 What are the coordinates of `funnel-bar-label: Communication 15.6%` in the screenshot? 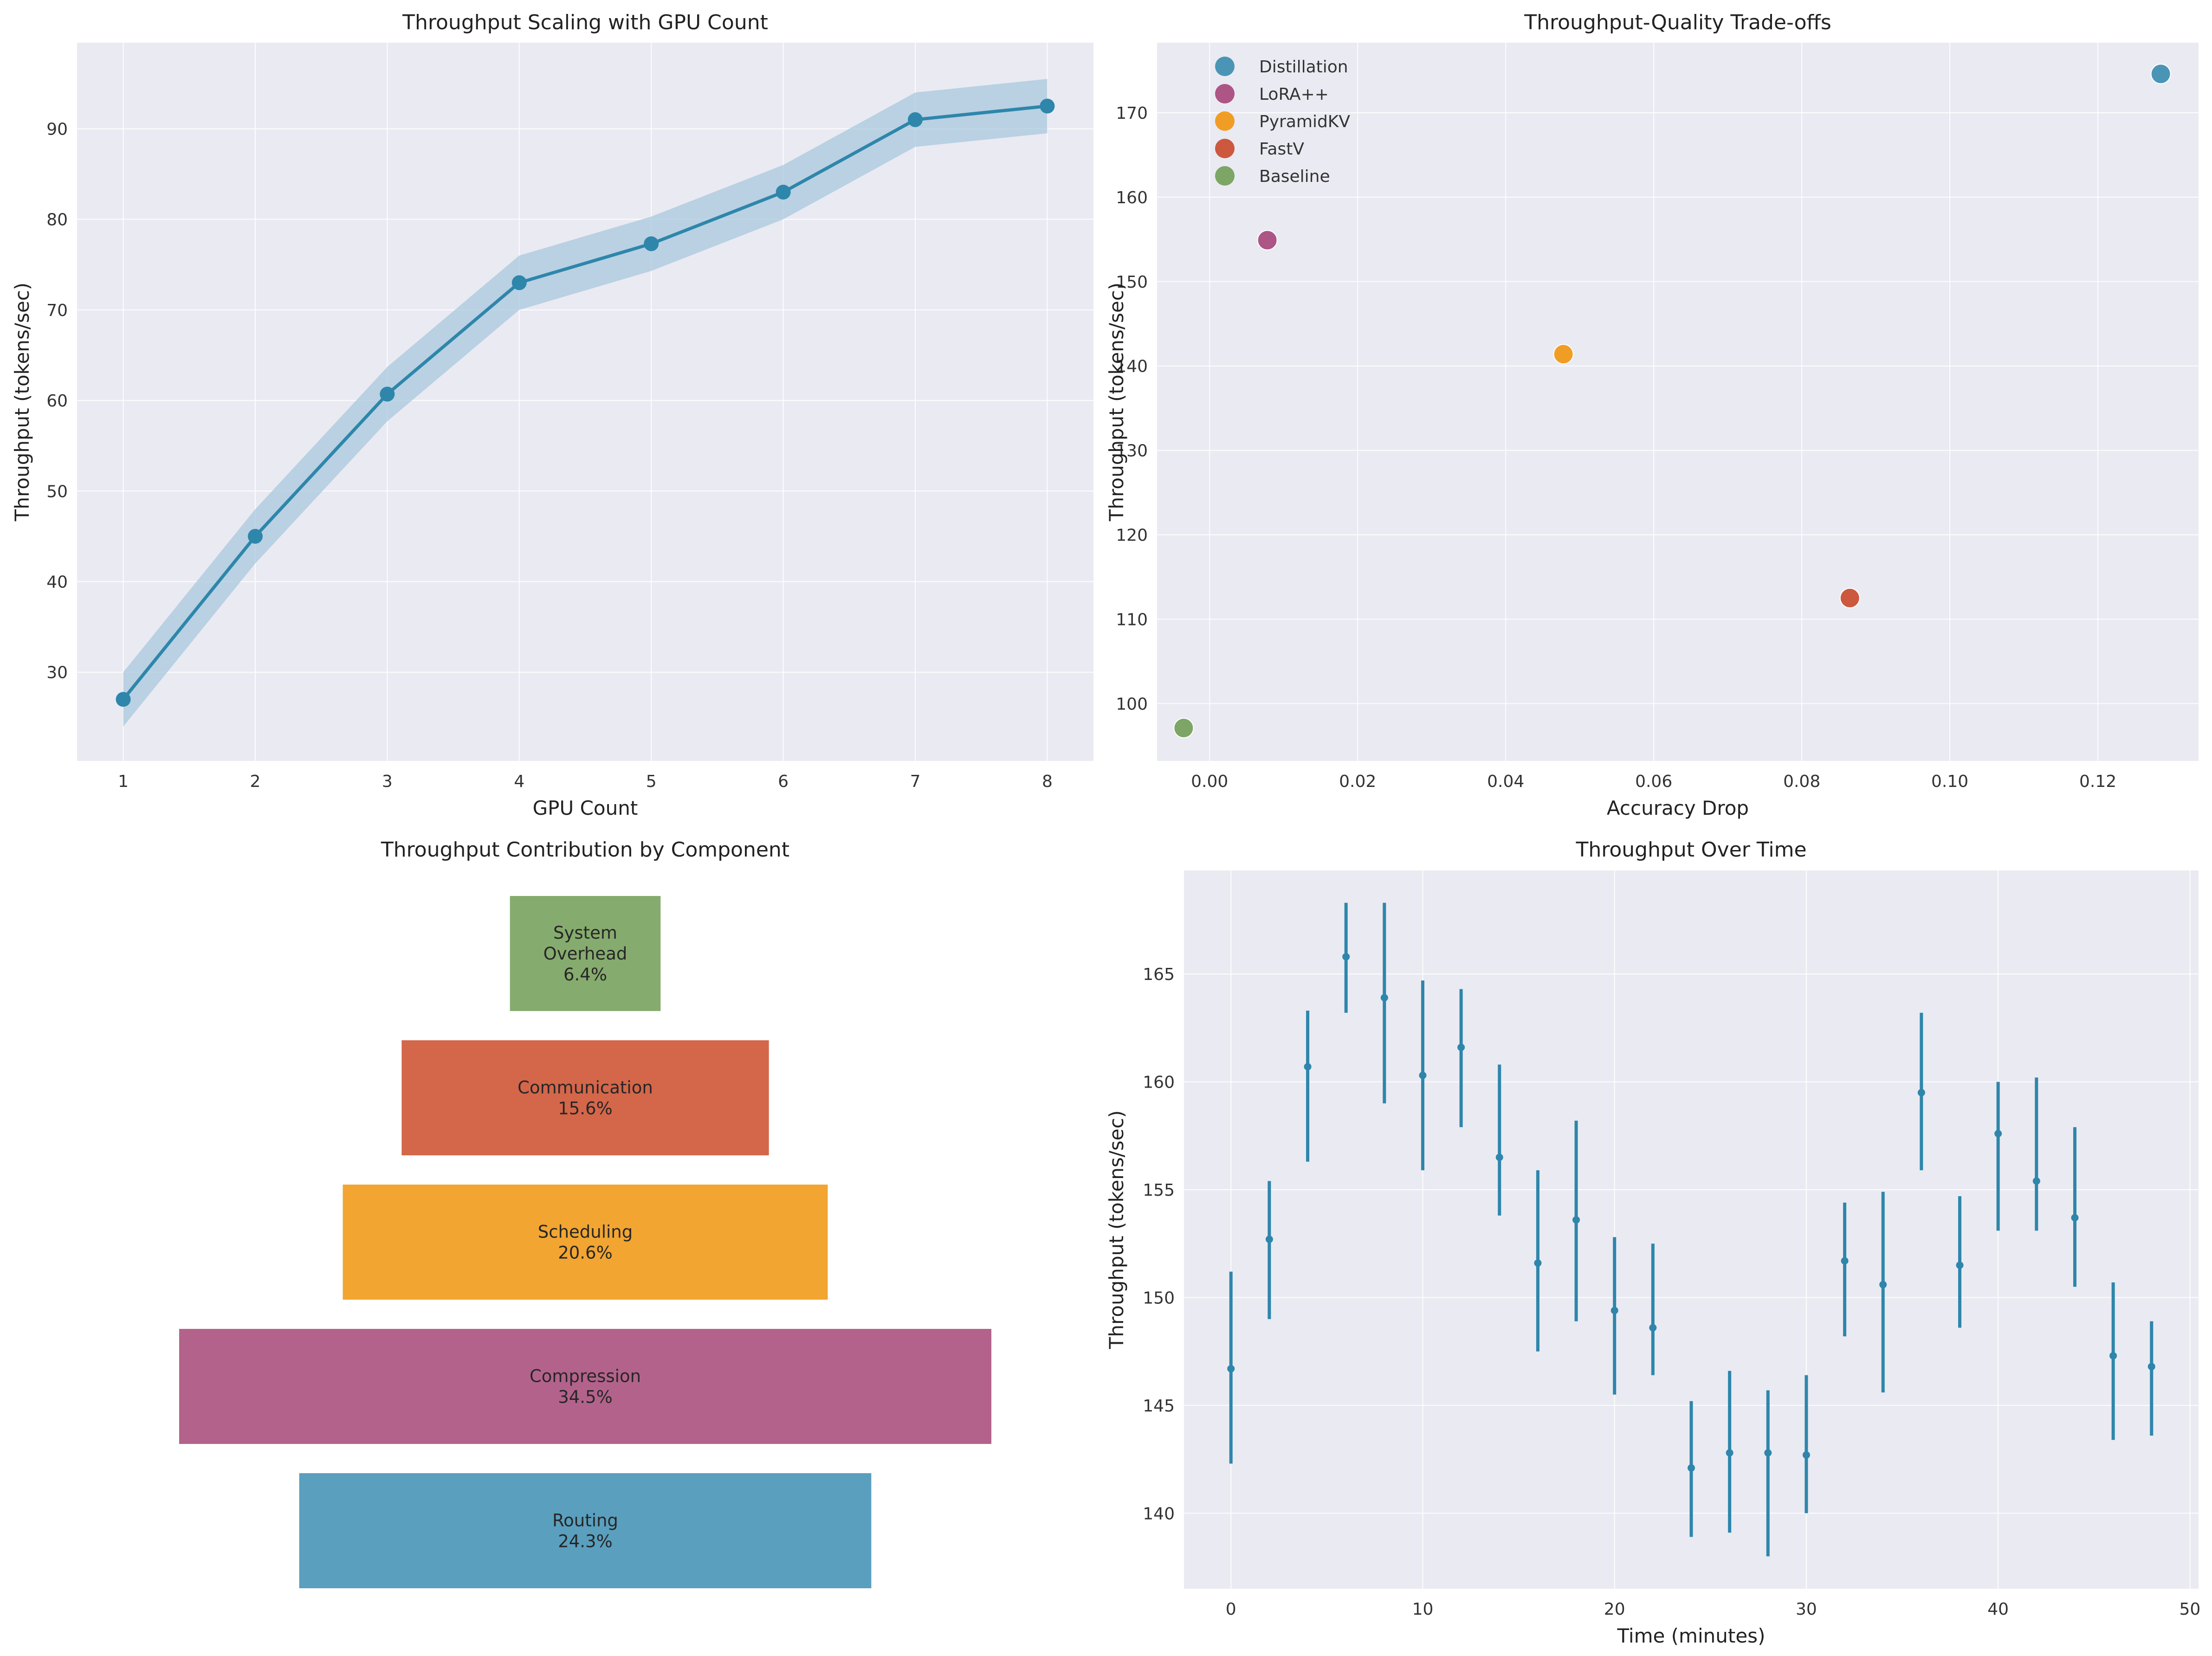 It's located at (585, 1098).